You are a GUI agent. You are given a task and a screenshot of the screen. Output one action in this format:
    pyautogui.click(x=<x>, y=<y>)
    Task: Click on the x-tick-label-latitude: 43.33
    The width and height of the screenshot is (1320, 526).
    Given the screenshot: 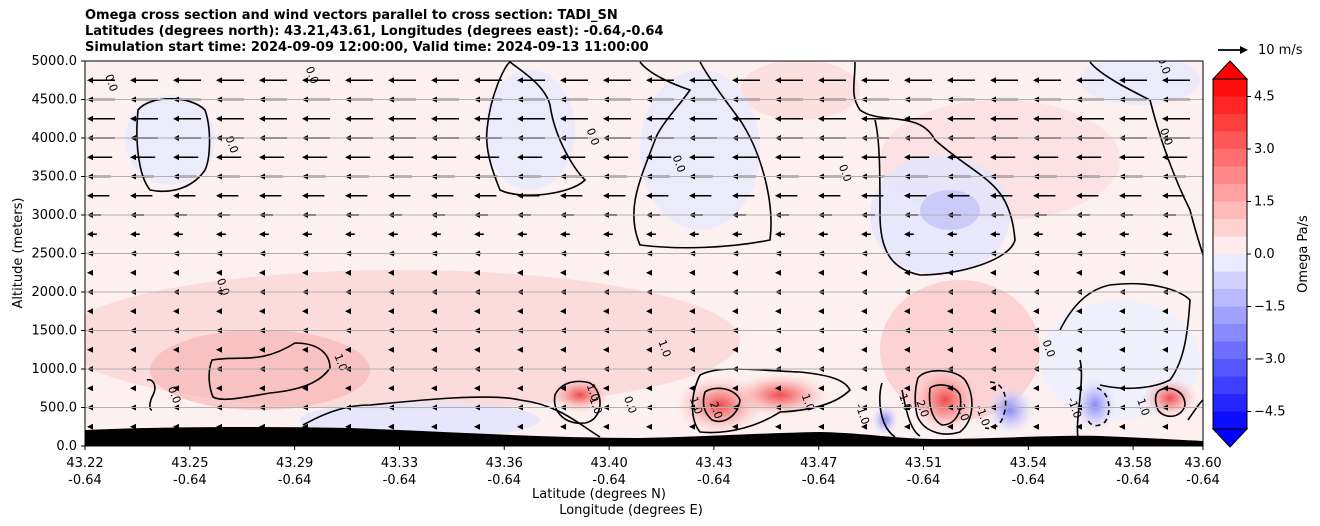 What is the action you would take?
    pyautogui.click(x=399, y=463)
    